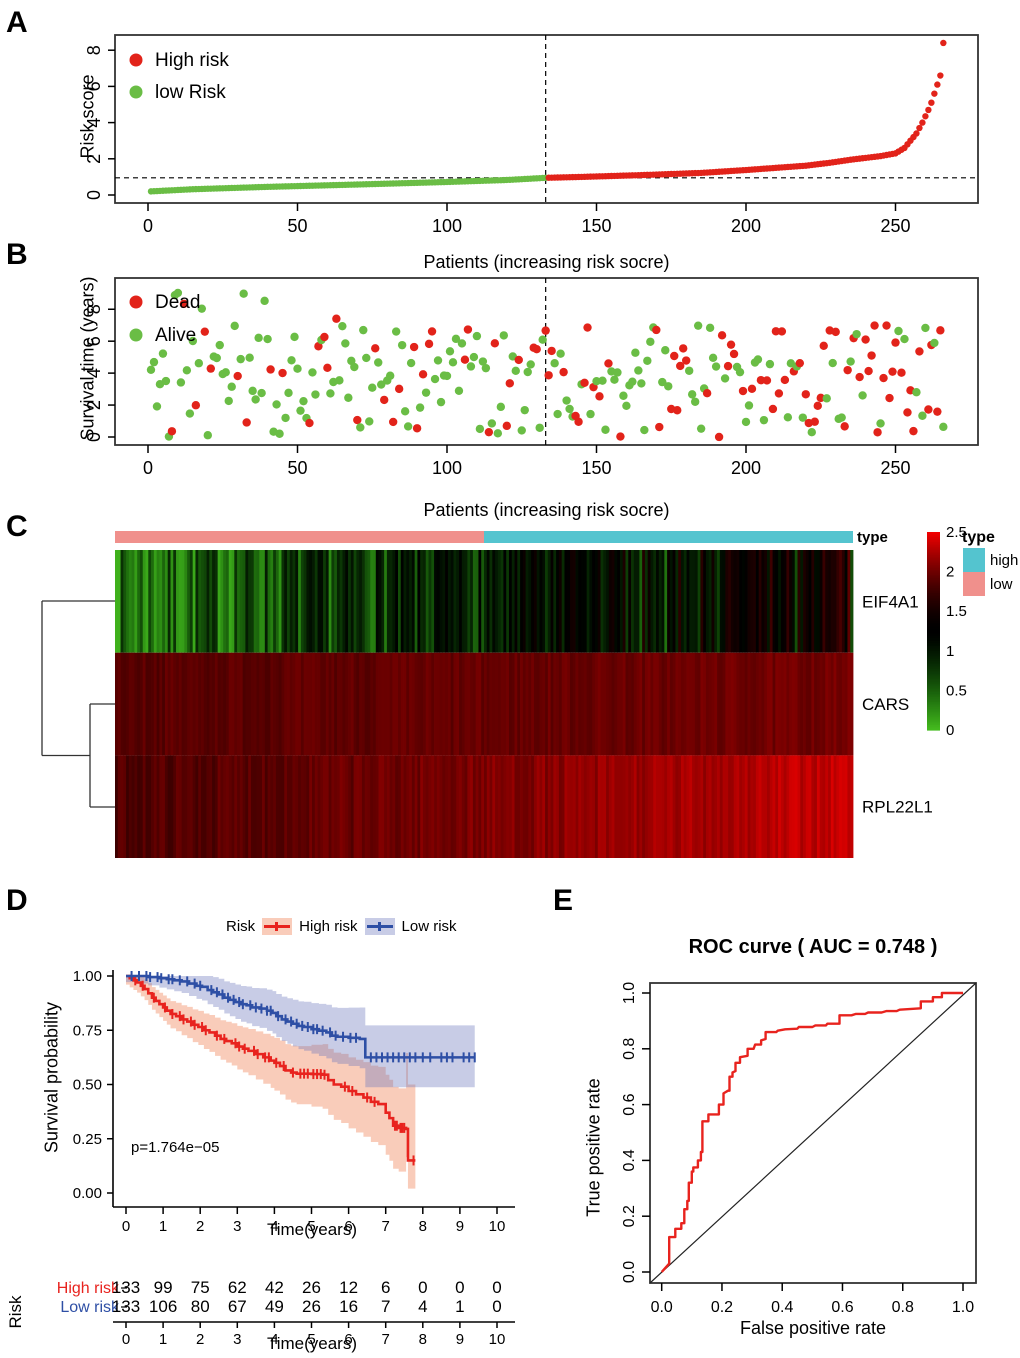 The height and width of the screenshot is (1358, 1020). Describe the element at coordinates (164, 319) in the screenshot. I see `panel-b-legend: Dead Alive` at that location.